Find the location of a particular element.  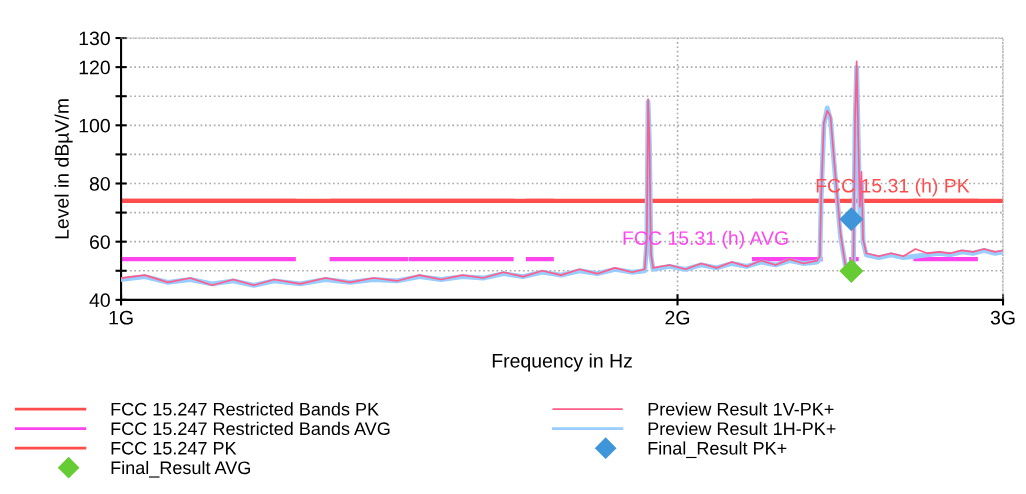

legend-label: Preview Result 1V-PK+ is located at coordinates (741, 409).